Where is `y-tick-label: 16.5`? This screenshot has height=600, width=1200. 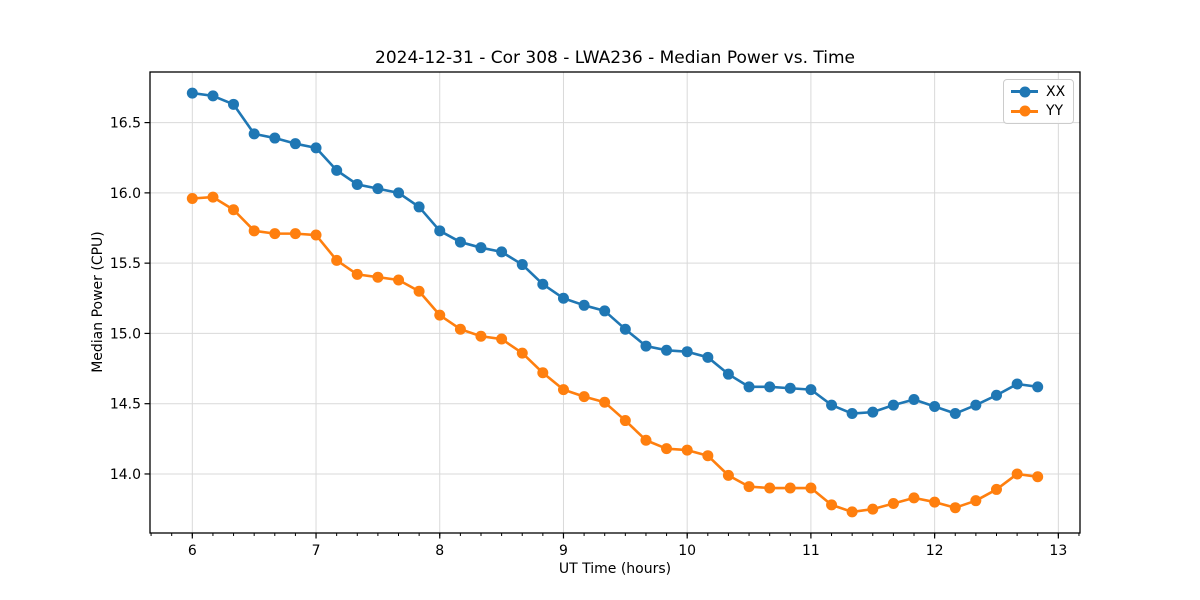 y-tick-label: 16.5 is located at coordinates (125, 124).